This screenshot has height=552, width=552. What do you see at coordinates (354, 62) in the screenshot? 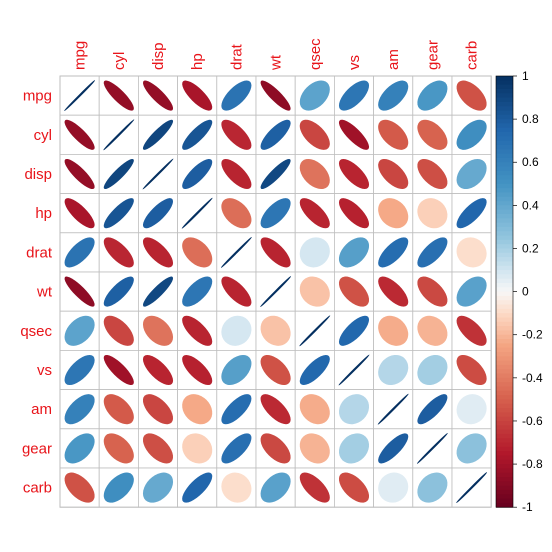
I see `column-label-vs: vs` at bounding box center [354, 62].